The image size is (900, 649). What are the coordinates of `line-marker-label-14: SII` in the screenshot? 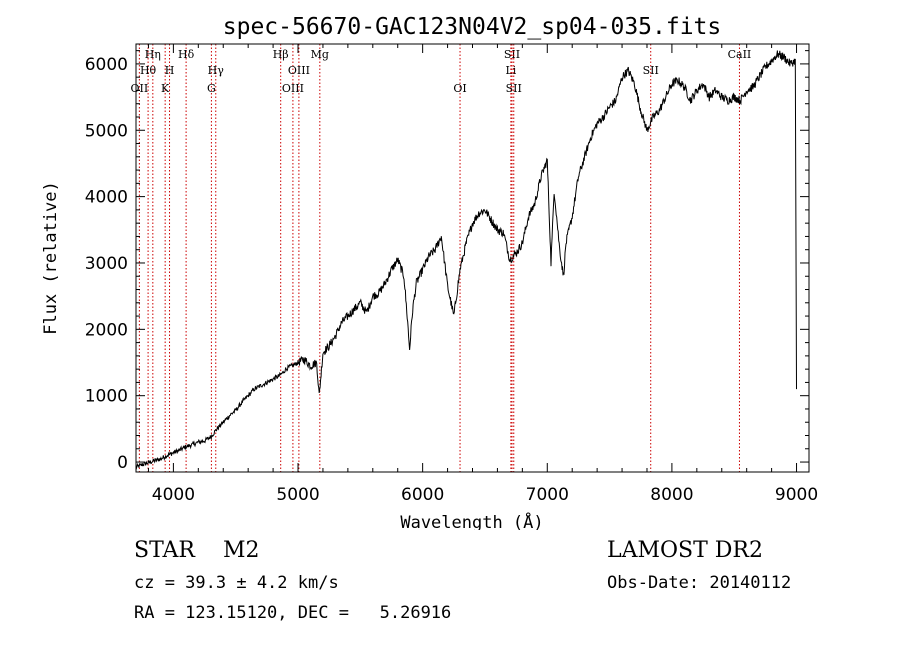 It's located at (512, 54).